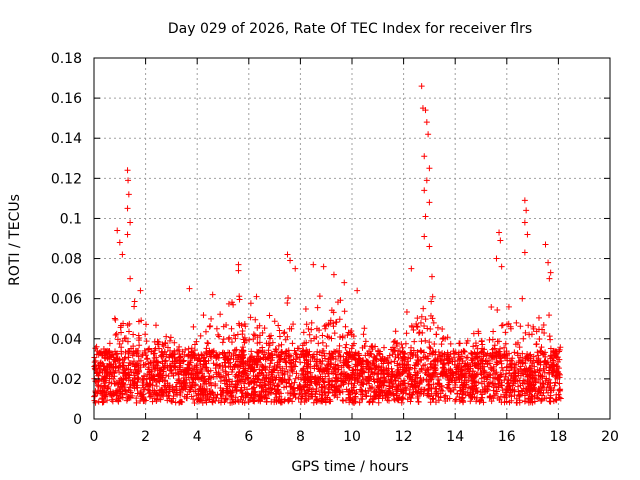 The height and width of the screenshot is (480, 640). Describe the element at coordinates (66, 179) in the screenshot. I see `y-tick-label: 0.12` at that location.